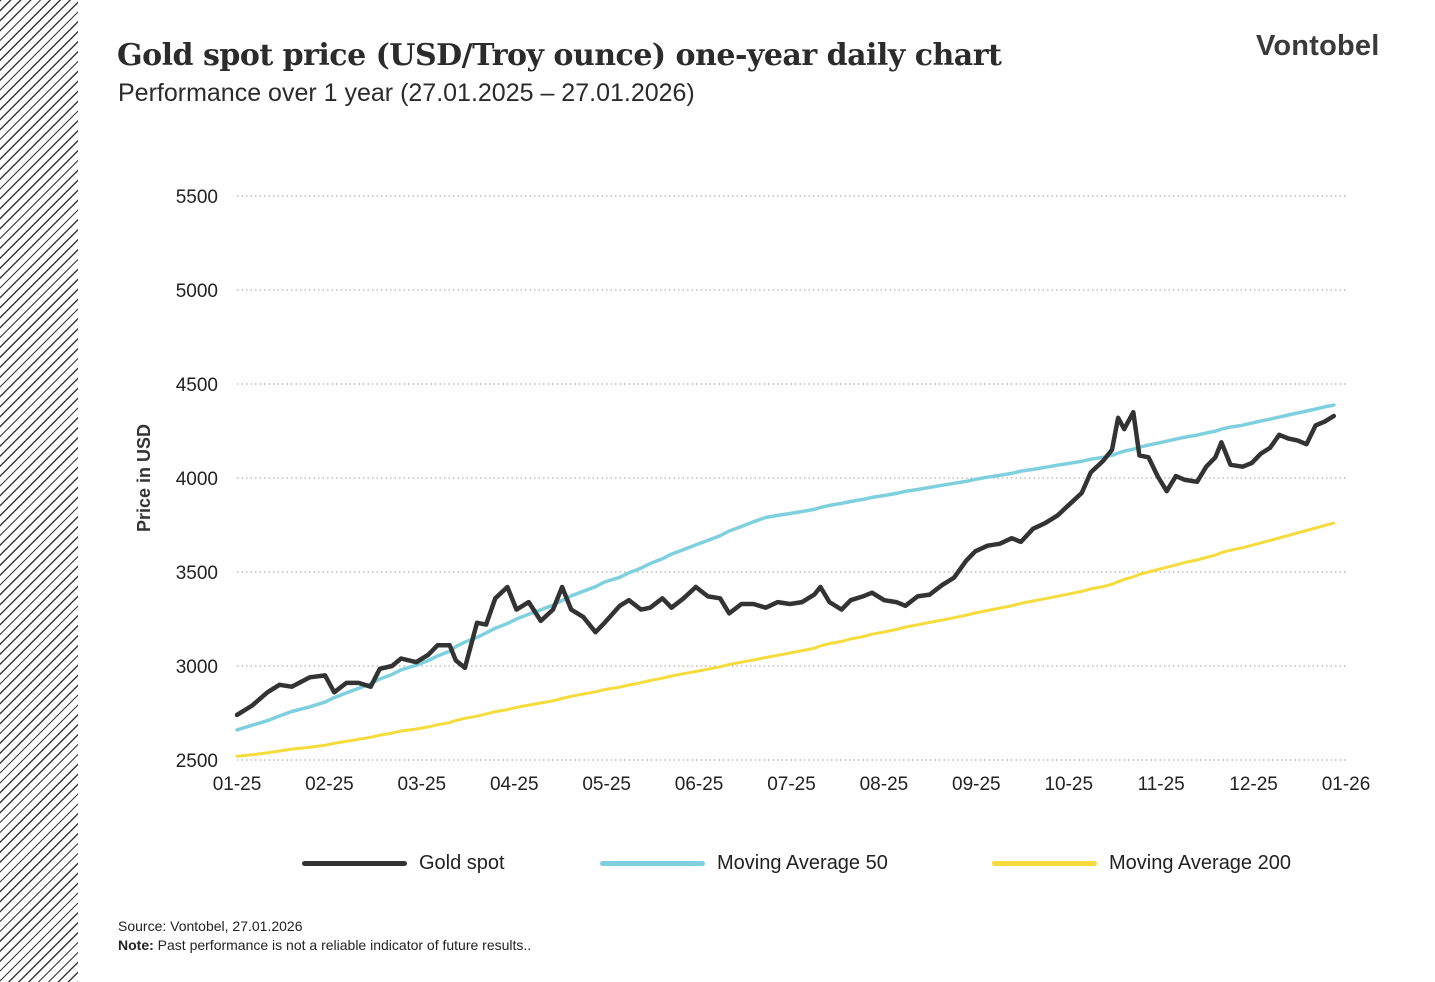 This screenshot has width=1435, height=982. I want to click on y-tick-label: 5000, so click(197, 291).